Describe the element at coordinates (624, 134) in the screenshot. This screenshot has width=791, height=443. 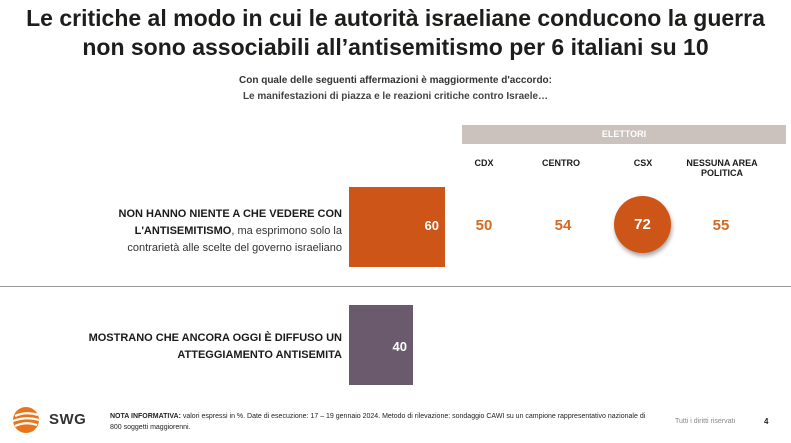
I see `group-header: ELETTORI` at that location.